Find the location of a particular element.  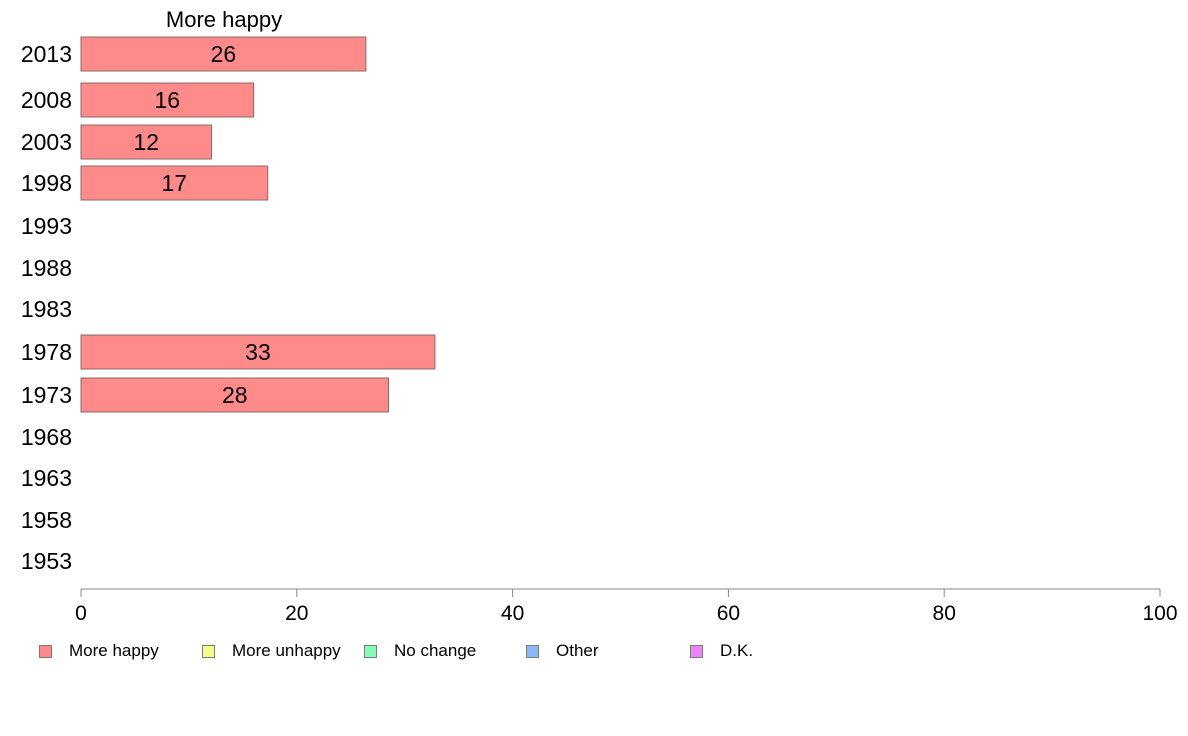

y-tick-label: 1968 is located at coordinates (46, 437).